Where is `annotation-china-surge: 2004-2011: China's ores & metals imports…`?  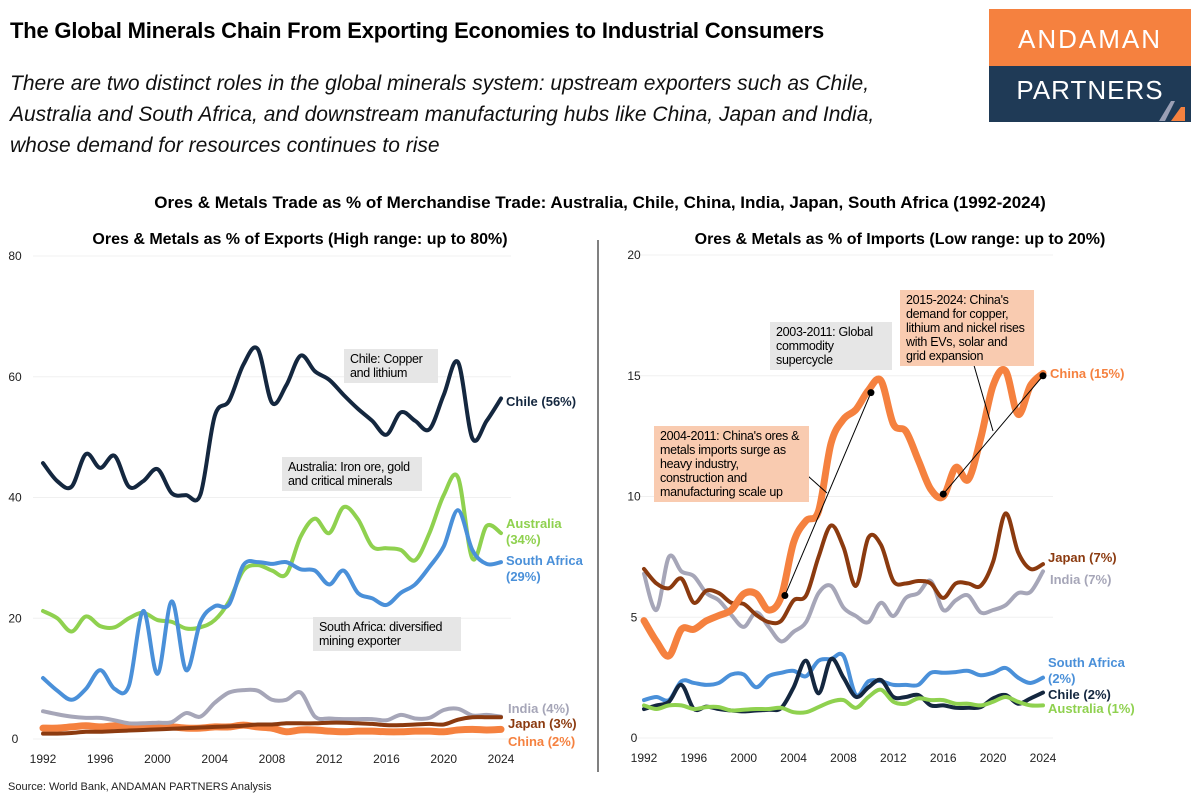
annotation-china-surge: 2004-2011: China's ores & metals imports… is located at coordinates (731, 464).